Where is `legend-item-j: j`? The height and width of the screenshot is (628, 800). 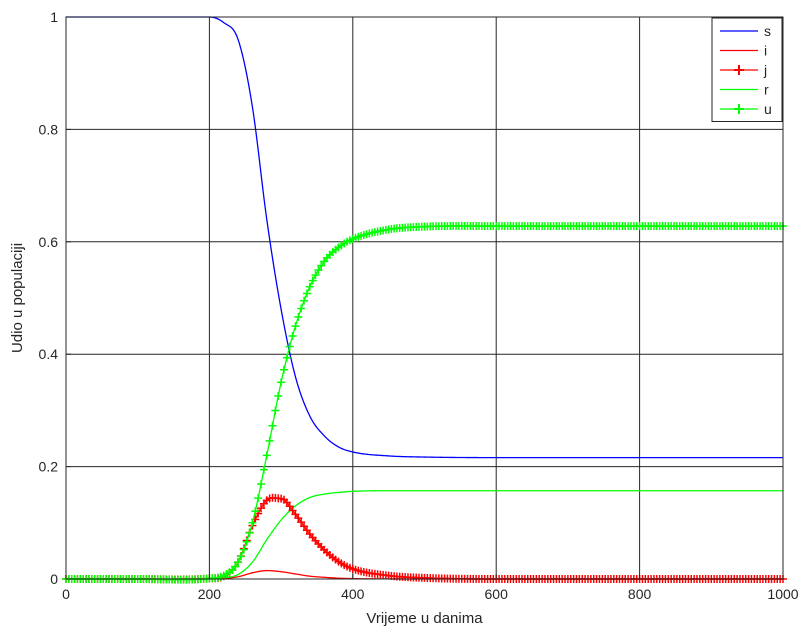 legend-item-j: j is located at coordinates (743, 70).